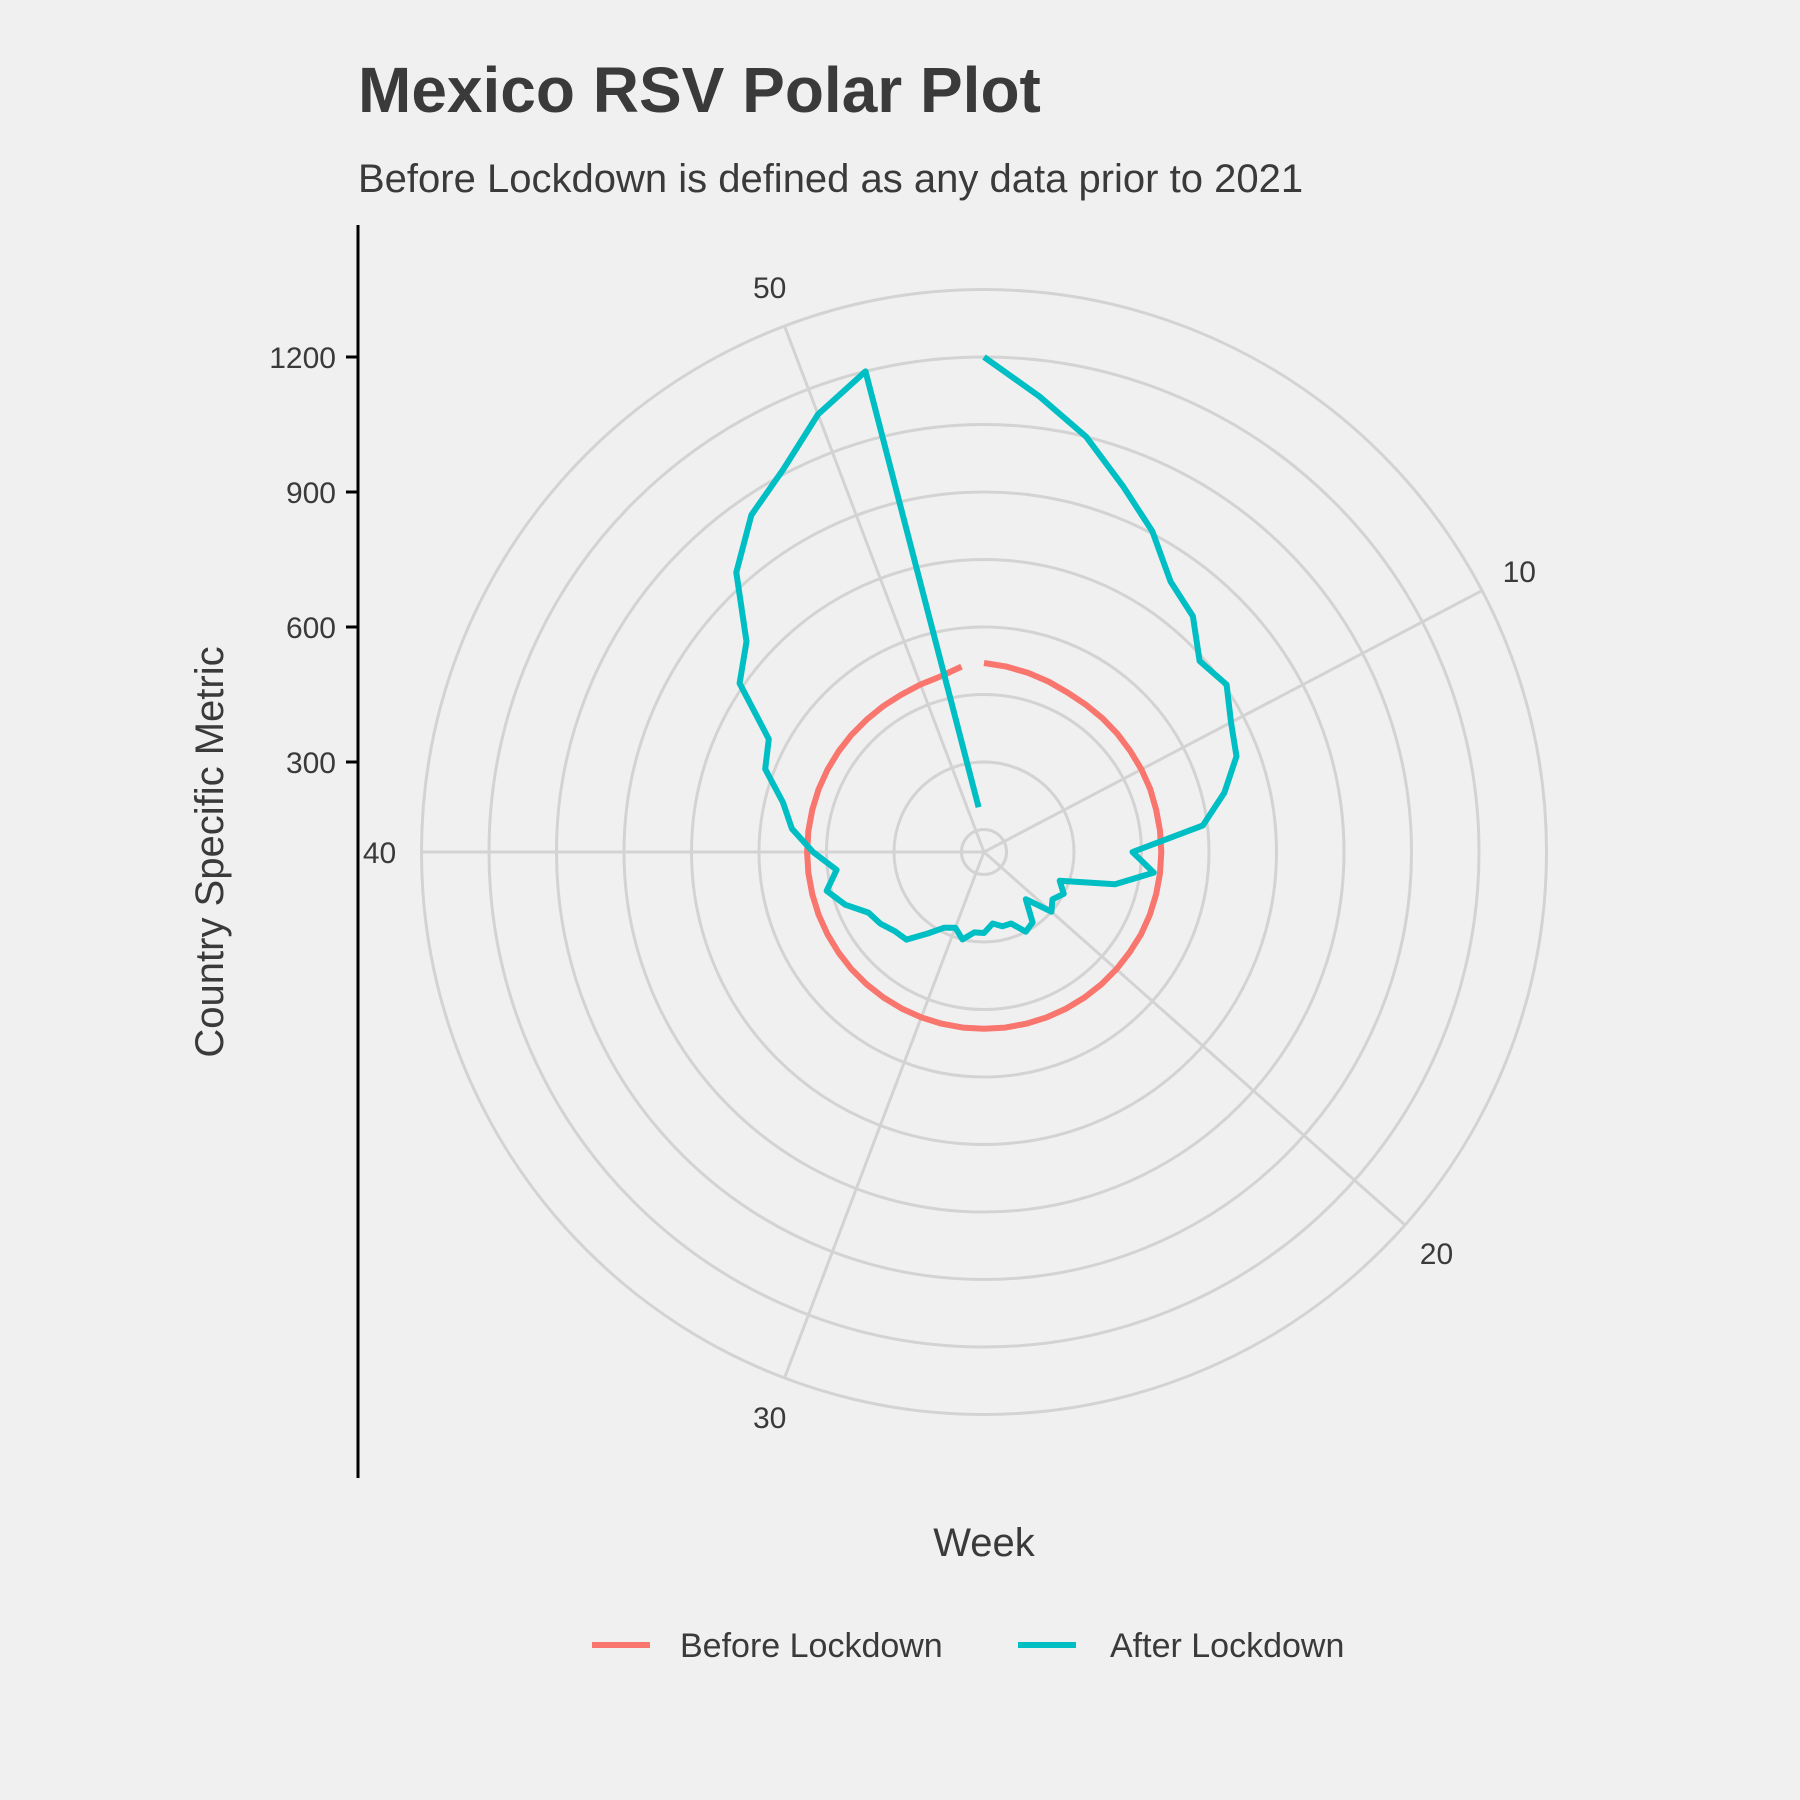 The height and width of the screenshot is (1800, 1800). What do you see at coordinates (210, 851) in the screenshot?
I see `y-axis-title: Country Specific Metric` at bounding box center [210, 851].